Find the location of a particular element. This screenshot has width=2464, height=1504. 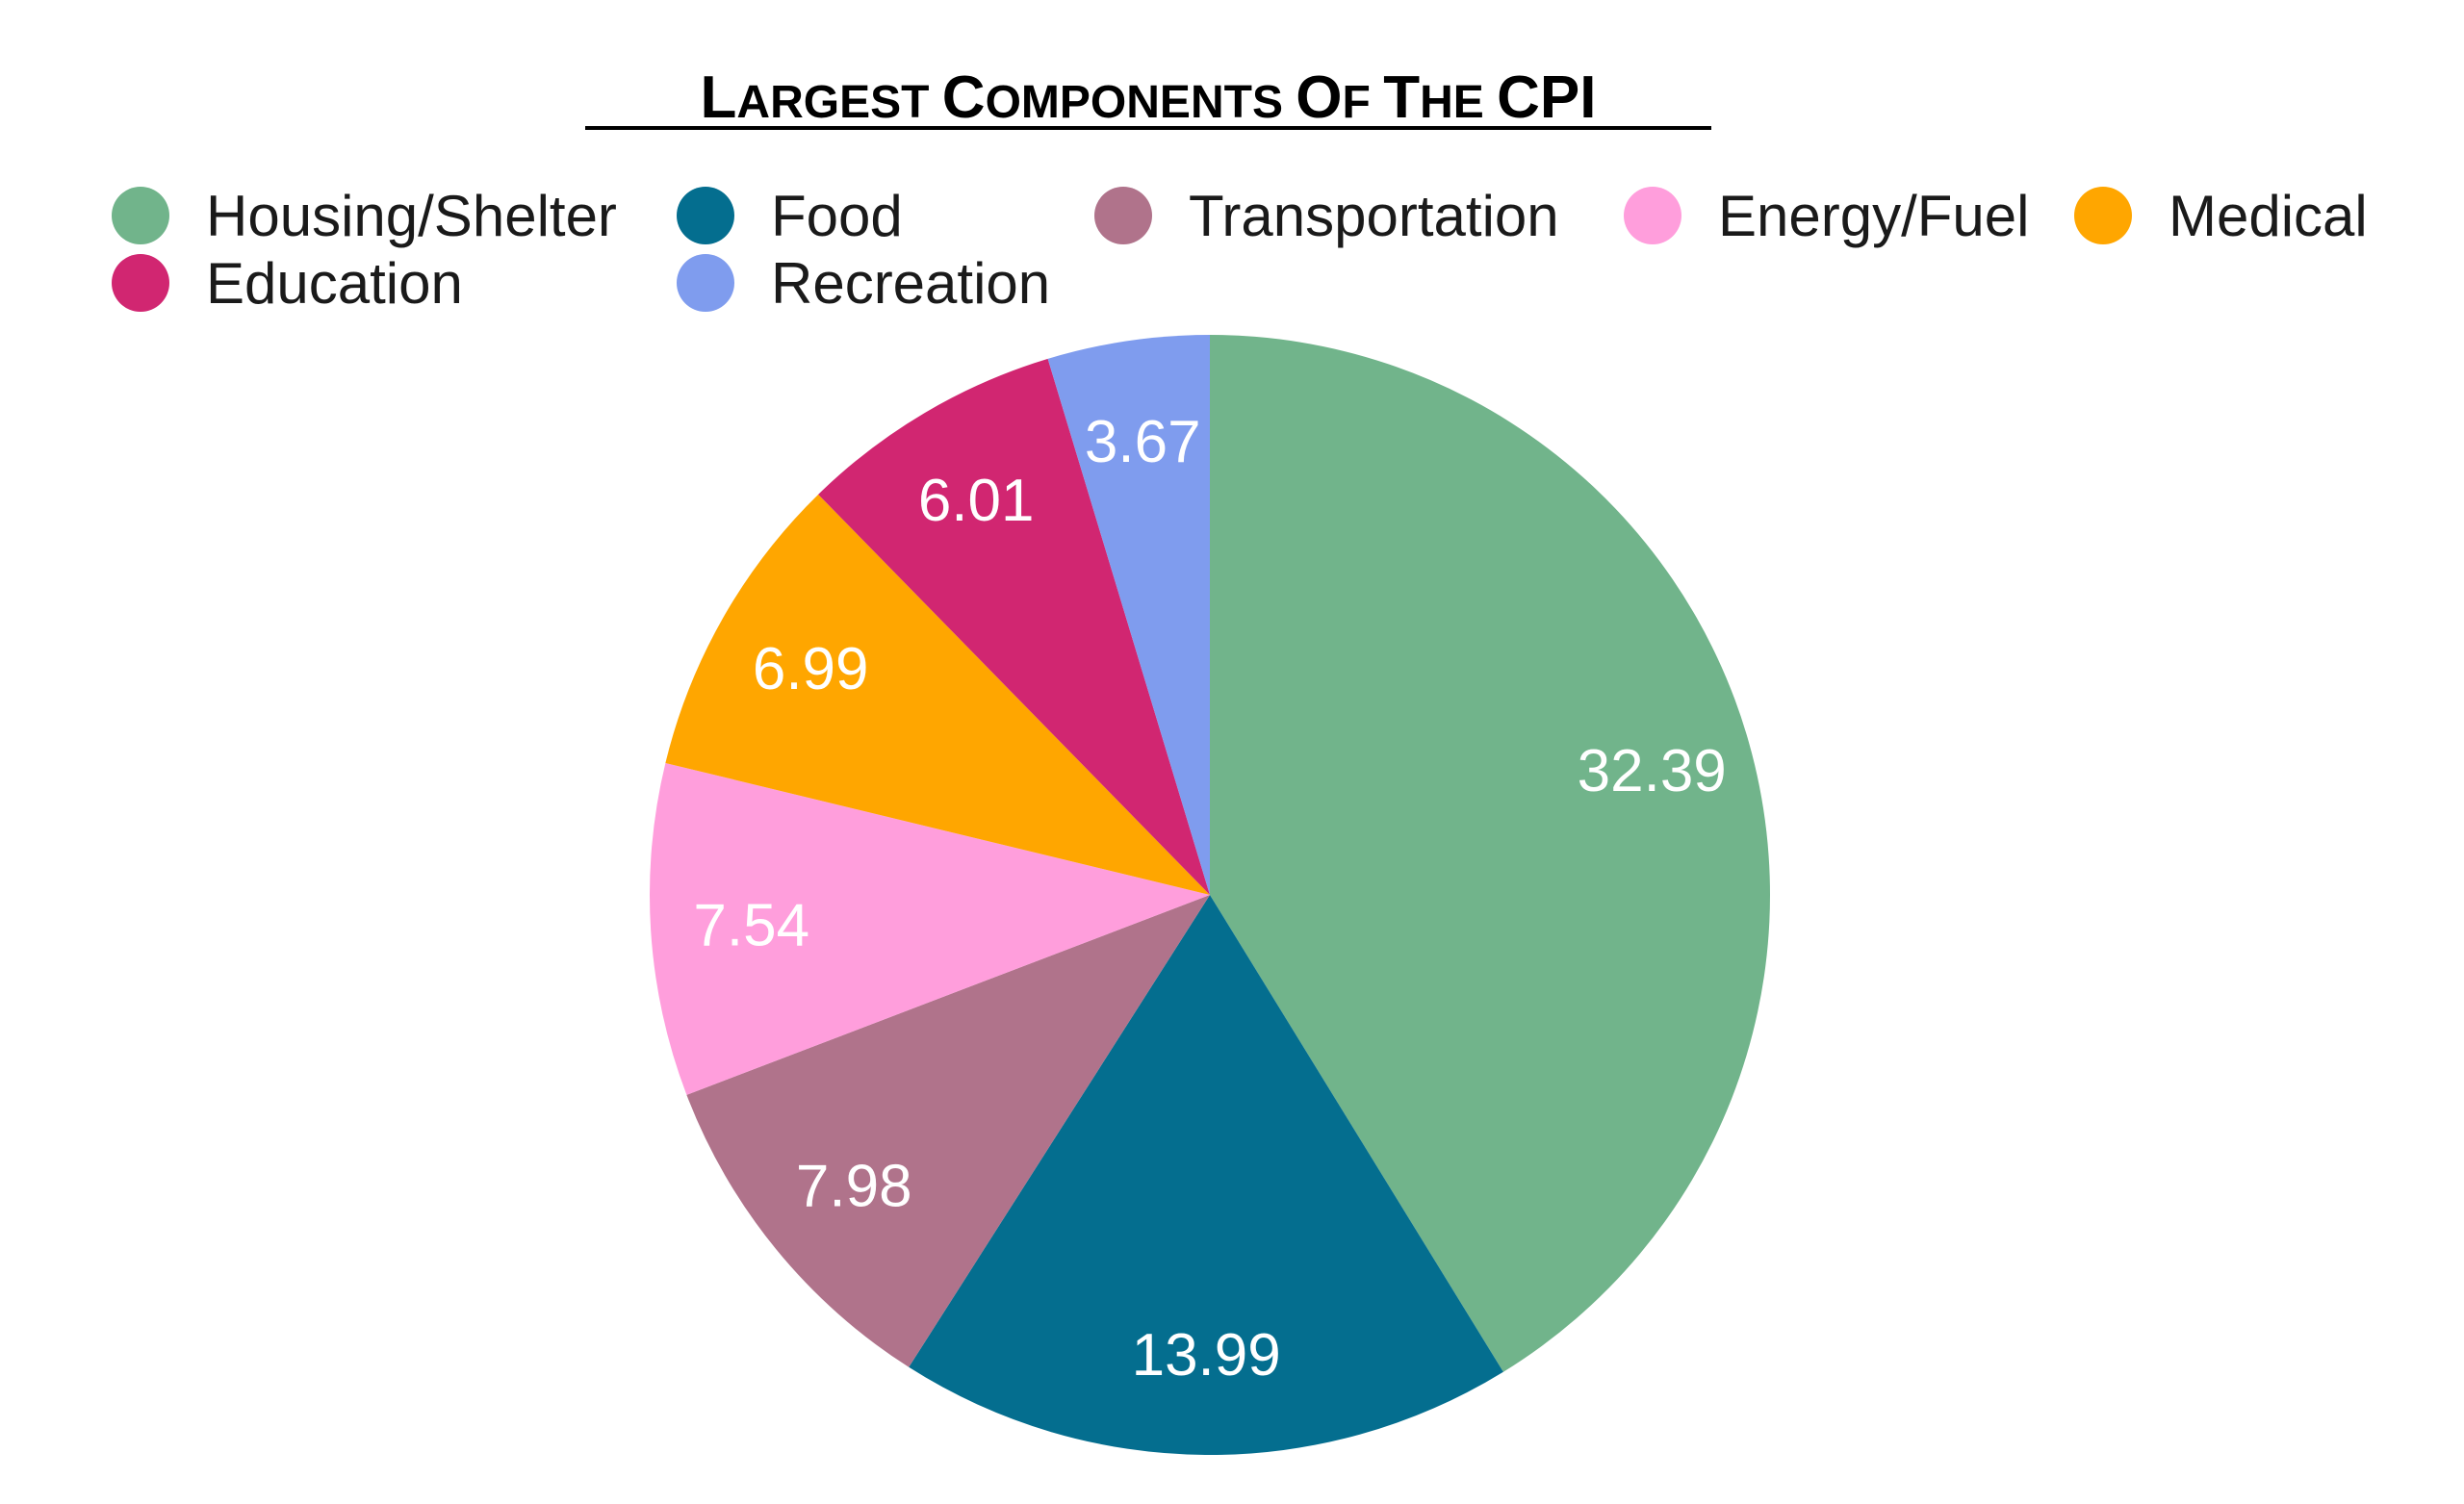

slice-value-label: 7.54 is located at coordinates (751, 925).